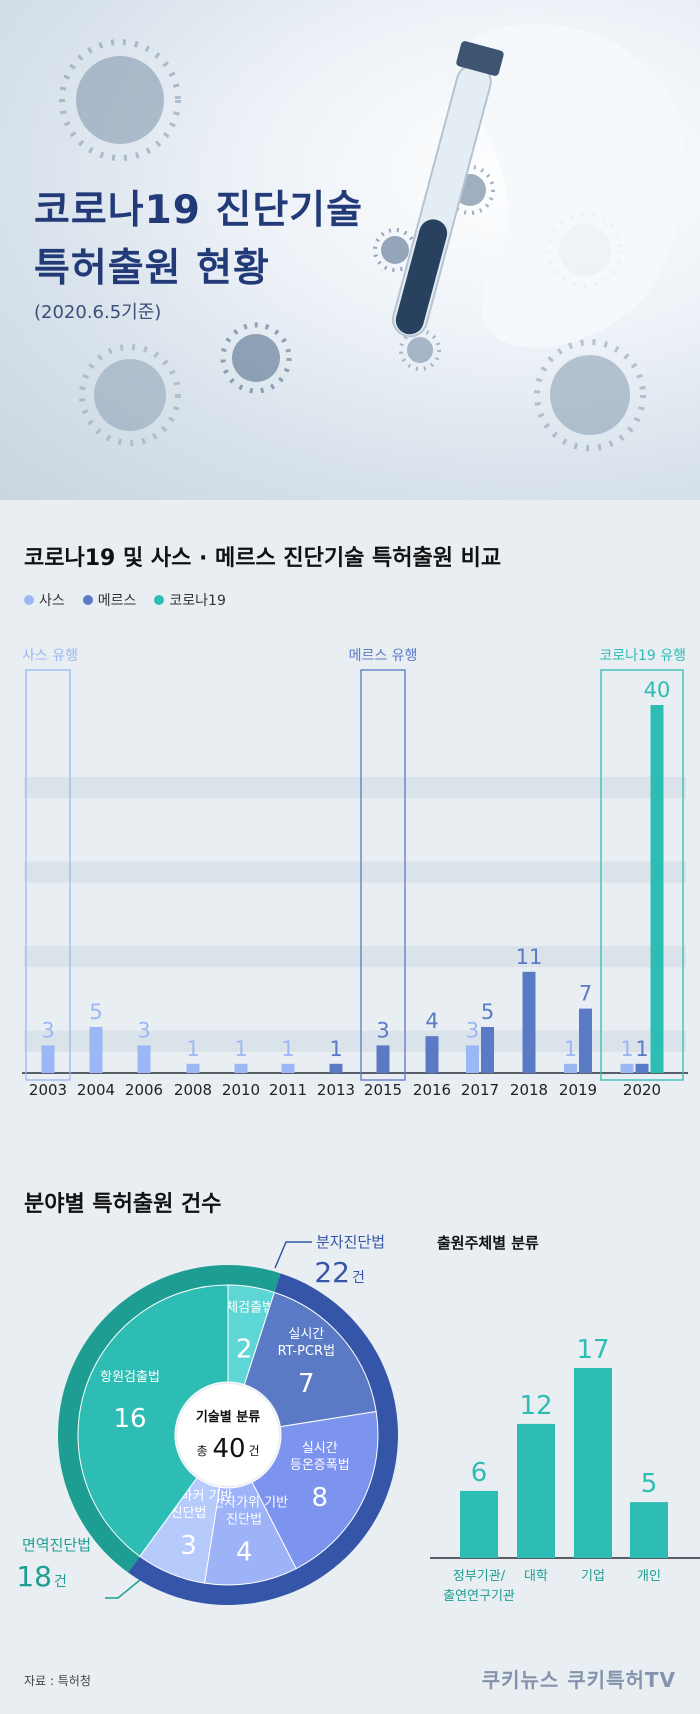  I want to click on donut-center, so click(228, 1435).